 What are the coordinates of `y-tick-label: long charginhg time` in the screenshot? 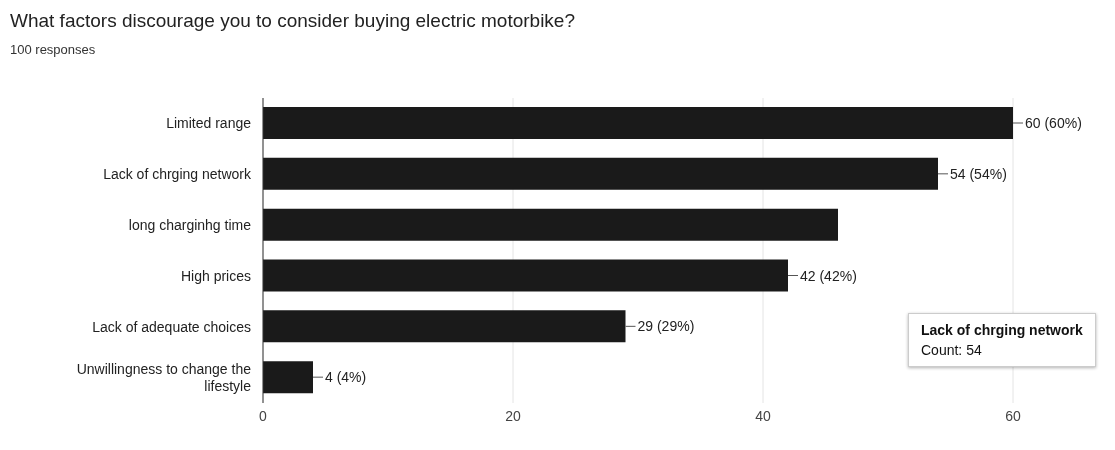 It's located at (190, 225).